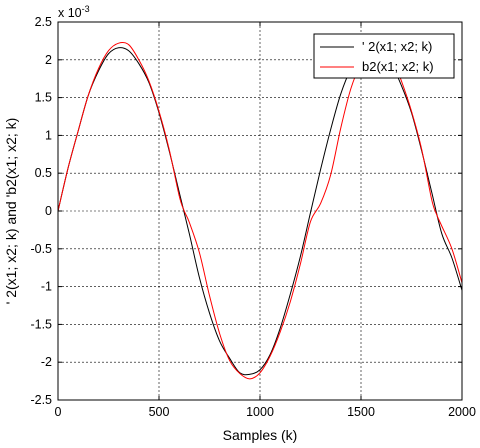 The width and height of the screenshot is (480, 448). What do you see at coordinates (397, 46) in the screenshot?
I see `legend-label-series-1: ' 2(x1; x2; k)` at bounding box center [397, 46].